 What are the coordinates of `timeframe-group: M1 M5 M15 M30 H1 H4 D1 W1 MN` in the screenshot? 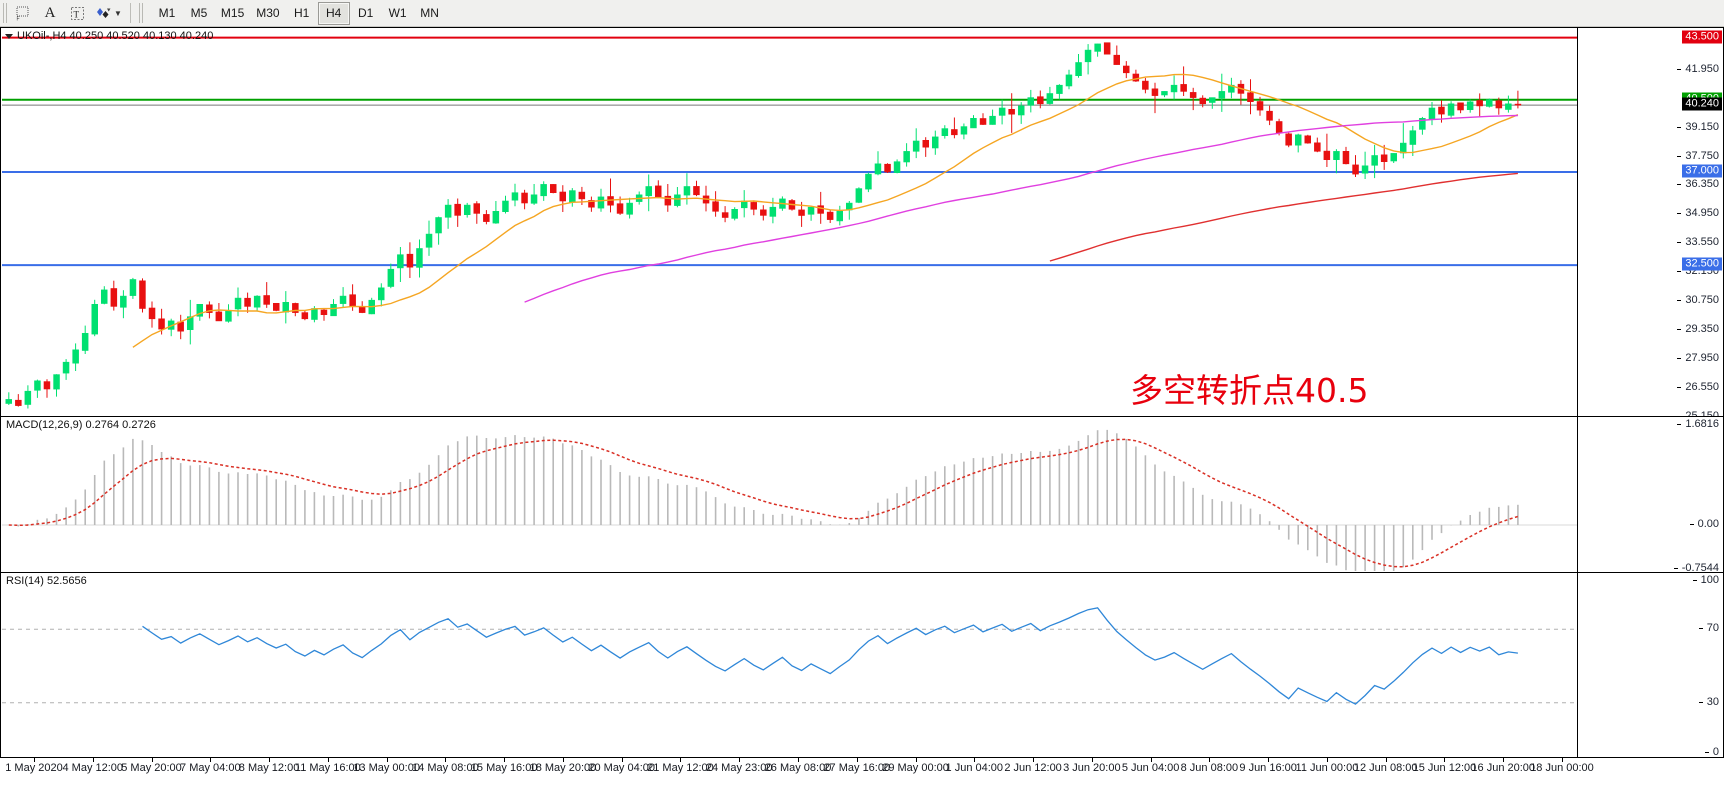 It's located at (298, 13).